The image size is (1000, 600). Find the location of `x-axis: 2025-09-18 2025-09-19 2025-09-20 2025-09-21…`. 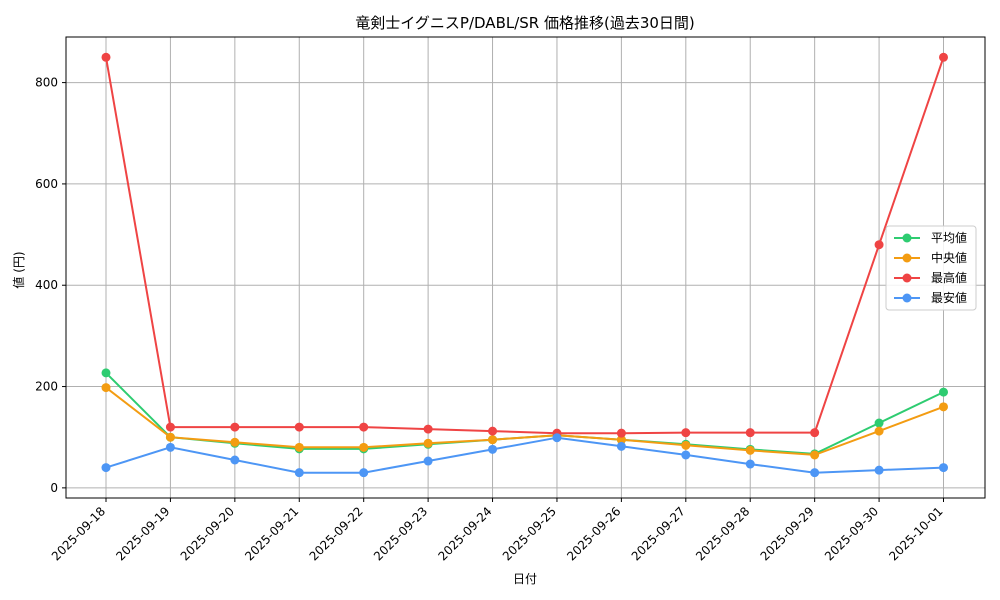

x-axis: 2025-09-18 2025-09-19 2025-09-20 2025-09-21… is located at coordinates (497, 530).